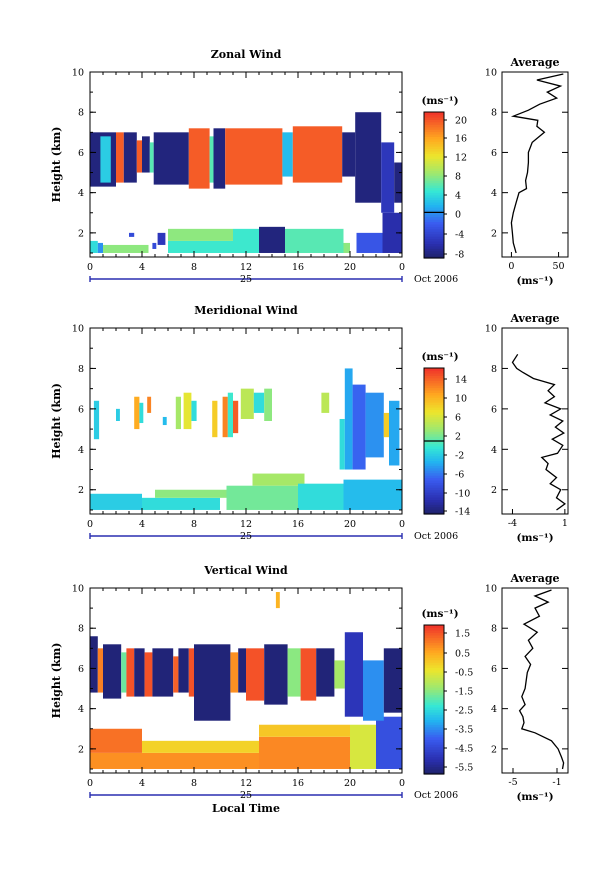 The image size is (616, 873). I want to click on x-tick-label: 8, so click(194, 783).